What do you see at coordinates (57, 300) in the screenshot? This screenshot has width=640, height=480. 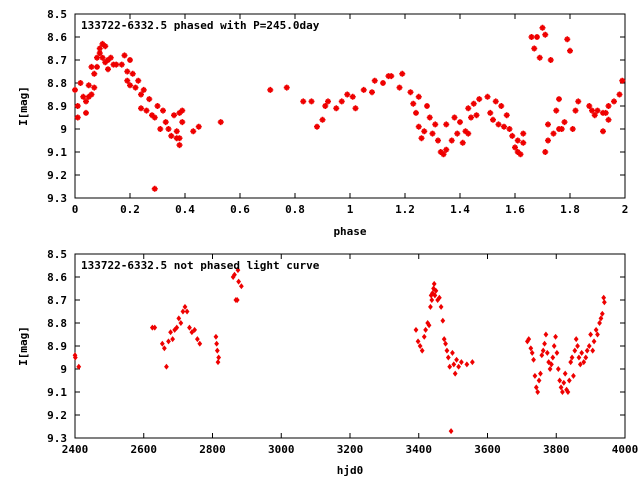 I see `y-tick-label: 8.7` at bounding box center [57, 300].